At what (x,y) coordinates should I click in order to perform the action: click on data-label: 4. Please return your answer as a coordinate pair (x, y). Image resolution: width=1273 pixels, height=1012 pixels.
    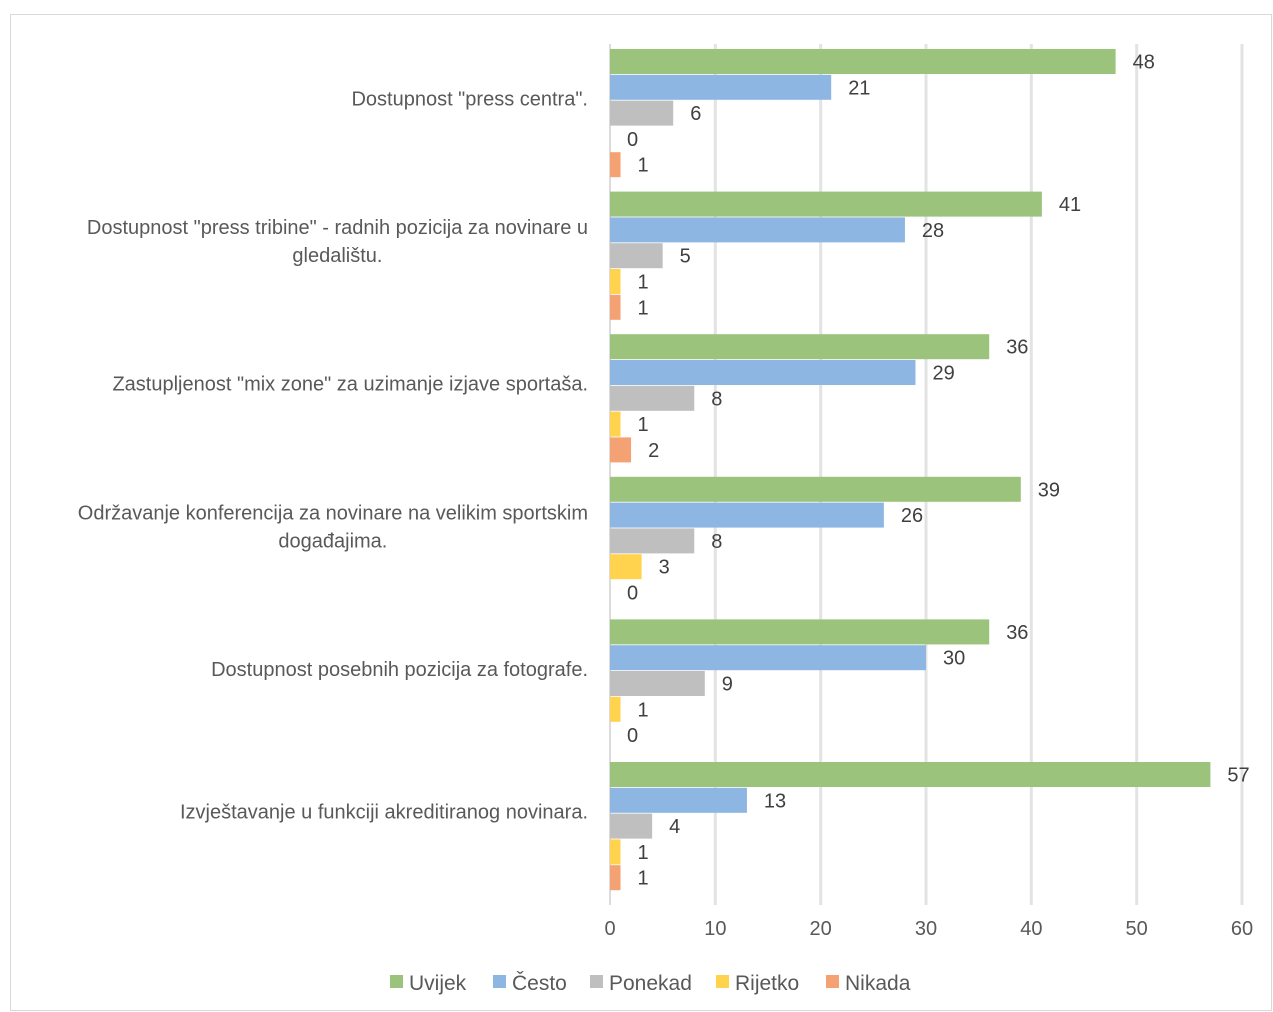
    Looking at the image, I should click on (674, 827).